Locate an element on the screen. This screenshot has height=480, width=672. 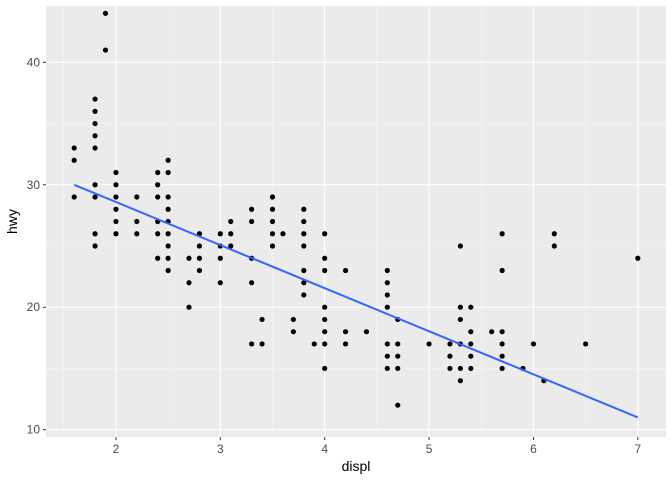
y-axis-title: hwy is located at coordinates (12, 221).